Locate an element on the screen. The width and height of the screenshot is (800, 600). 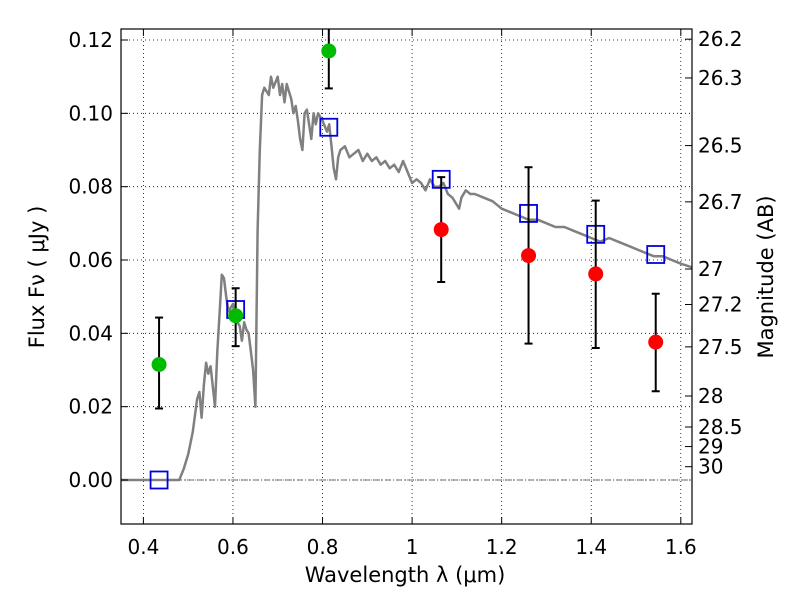
y-tick-label: 0.12 is located at coordinates (90, 40).